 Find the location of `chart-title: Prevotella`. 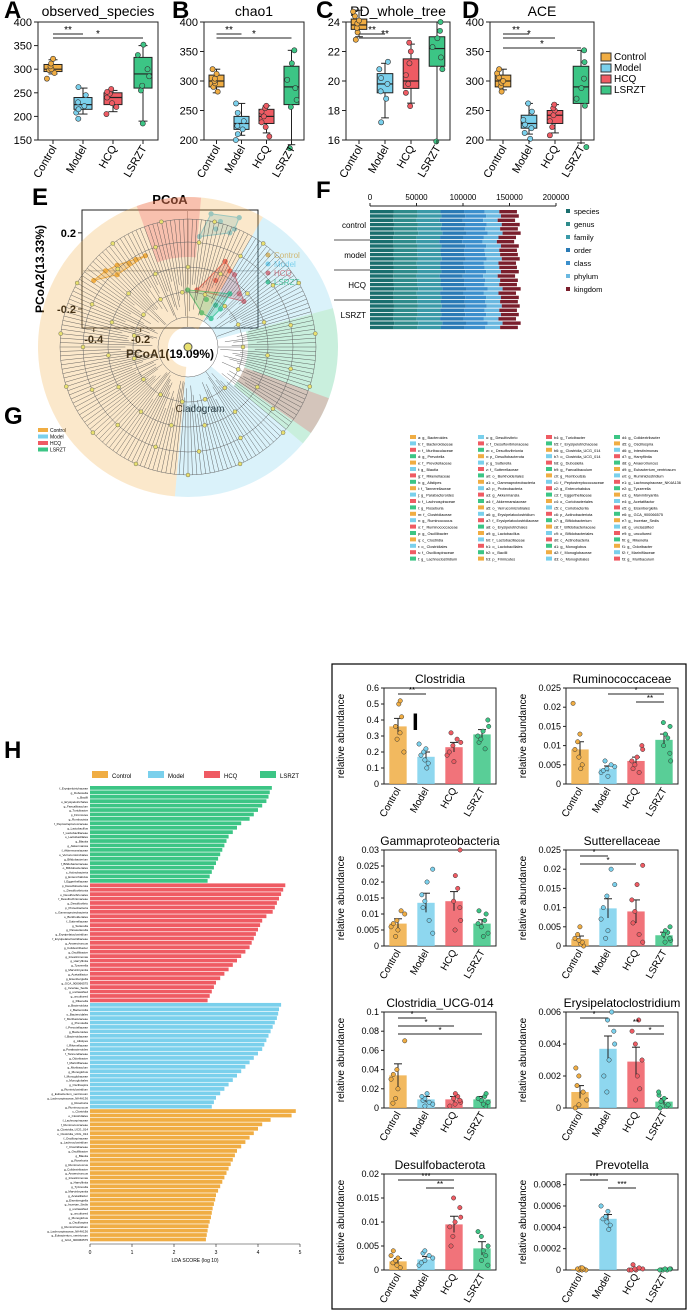

chart-title: Prevotella is located at coordinates (622, 1165).